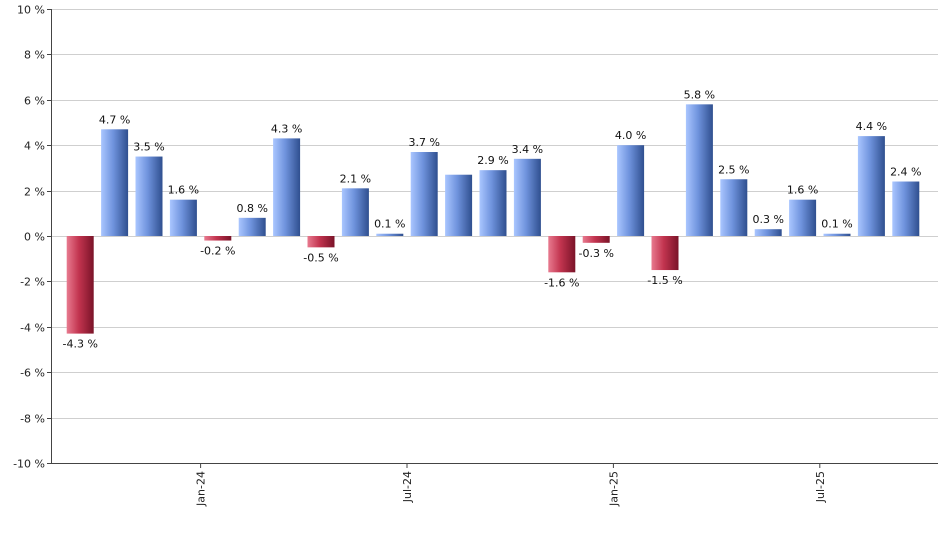  What do you see at coordinates (114, 119) in the screenshot?
I see `bar-value-label: 4.7 %` at bounding box center [114, 119].